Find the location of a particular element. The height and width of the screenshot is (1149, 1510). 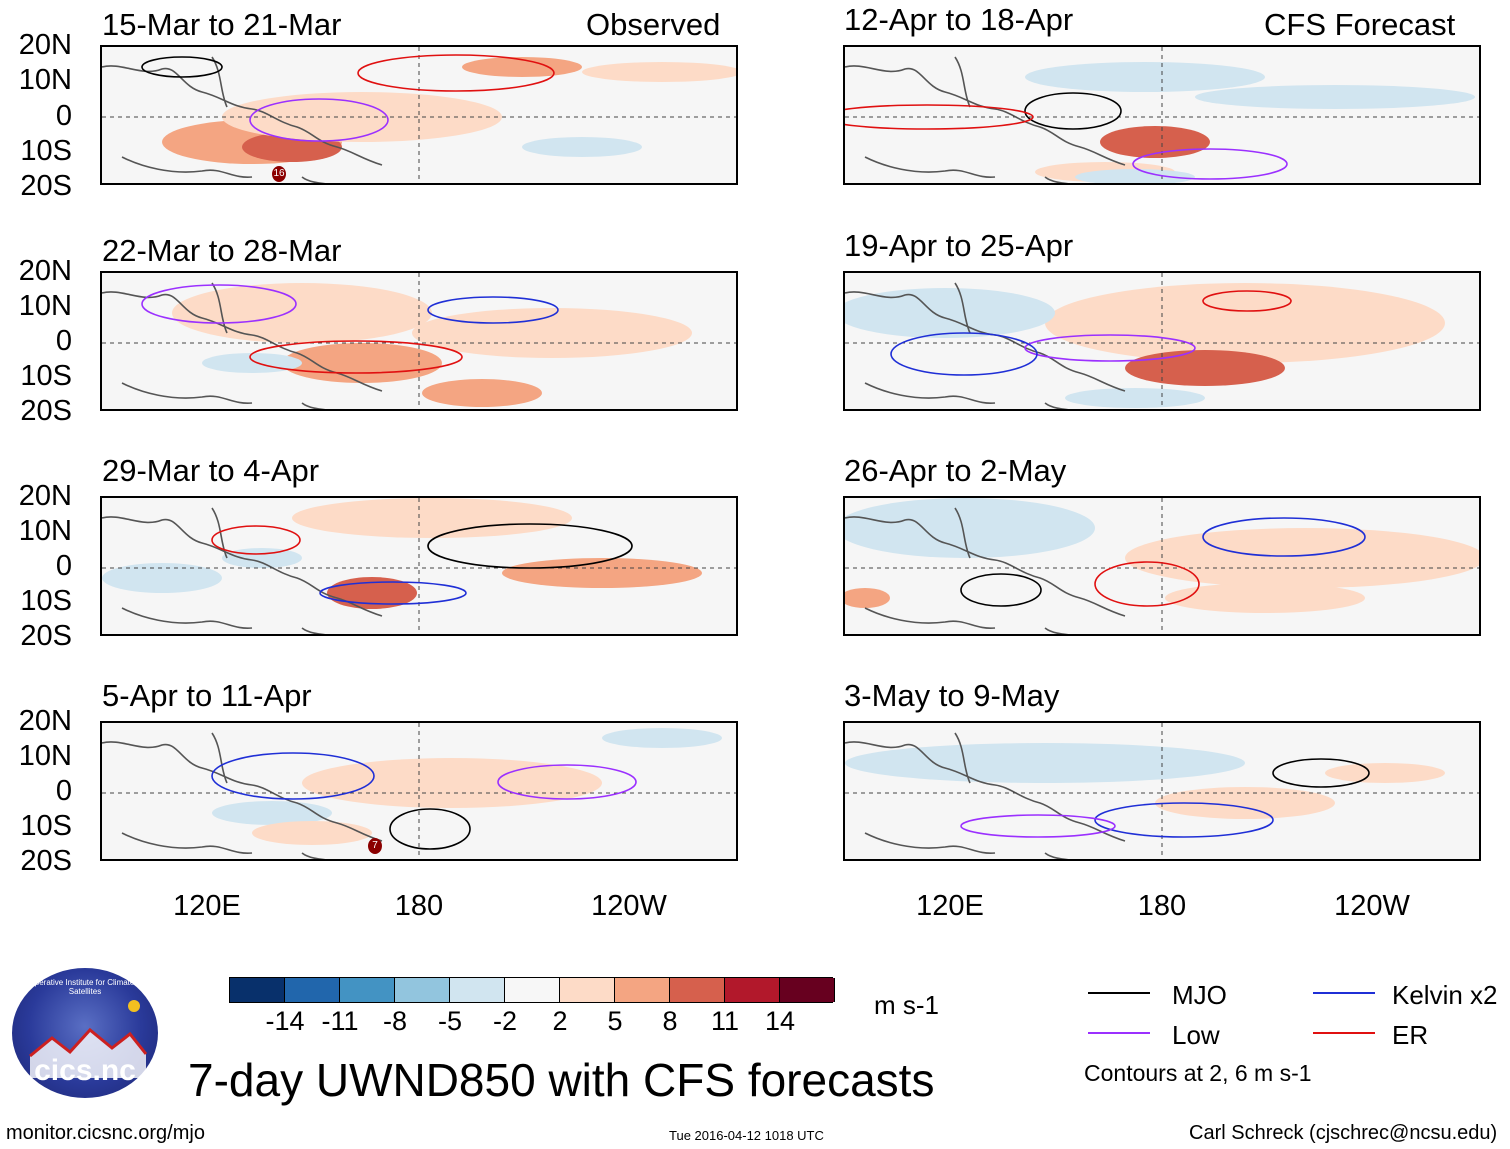

contour-note: Contours at 2, 6 m s-1 is located at coordinates (1198, 1073).